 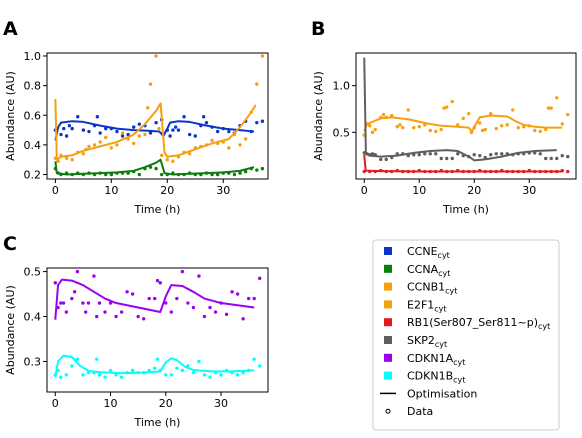 What do you see at coordinates (155, 129) in the screenshot?
I see `fit-line-ccnb1-a` at bounding box center [155, 129].